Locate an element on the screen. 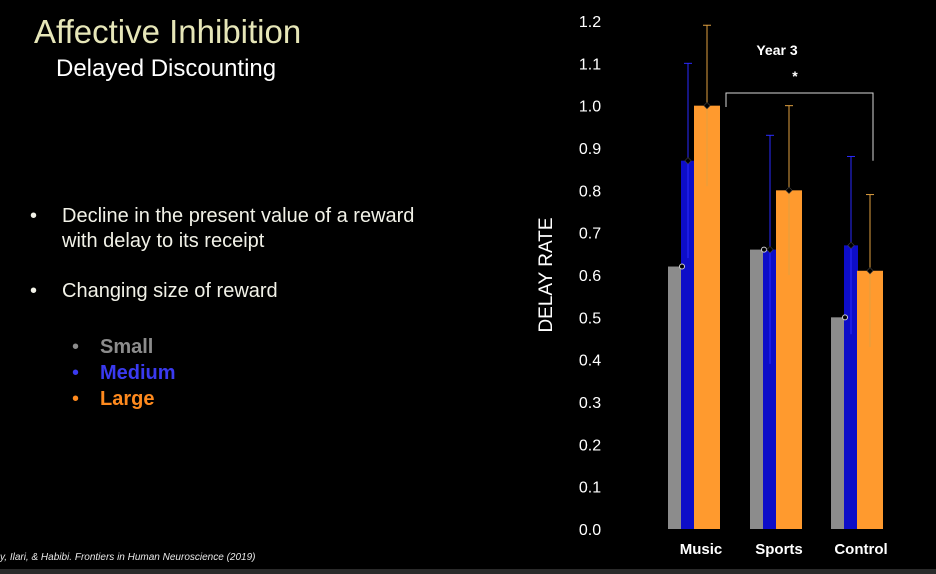 The width and height of the screenshot is (936, 574). significance-star: * is located at coordinates (795, 76).